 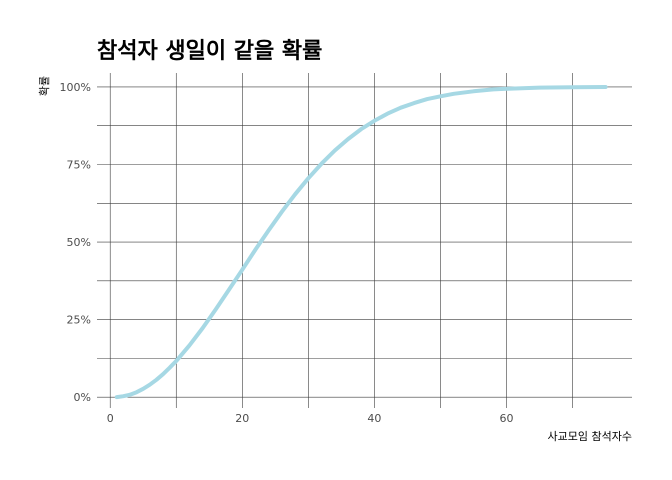 I want to click on y-tick-label: 0%, so click(x=82, y=397).